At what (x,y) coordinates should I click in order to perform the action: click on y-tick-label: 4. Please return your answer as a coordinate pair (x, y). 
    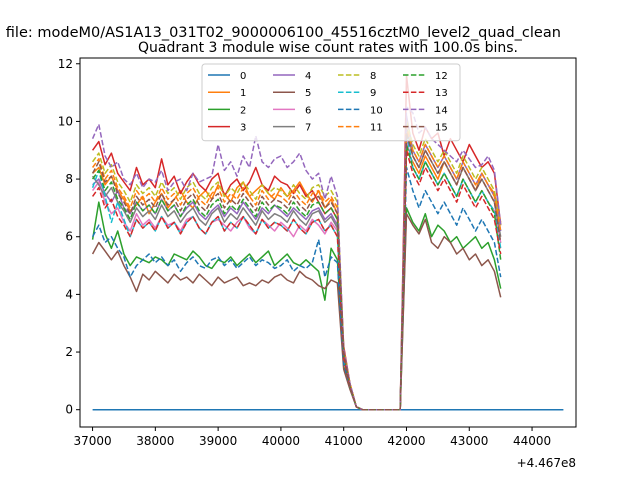
    Looking at the image, I should click on (69, 294).